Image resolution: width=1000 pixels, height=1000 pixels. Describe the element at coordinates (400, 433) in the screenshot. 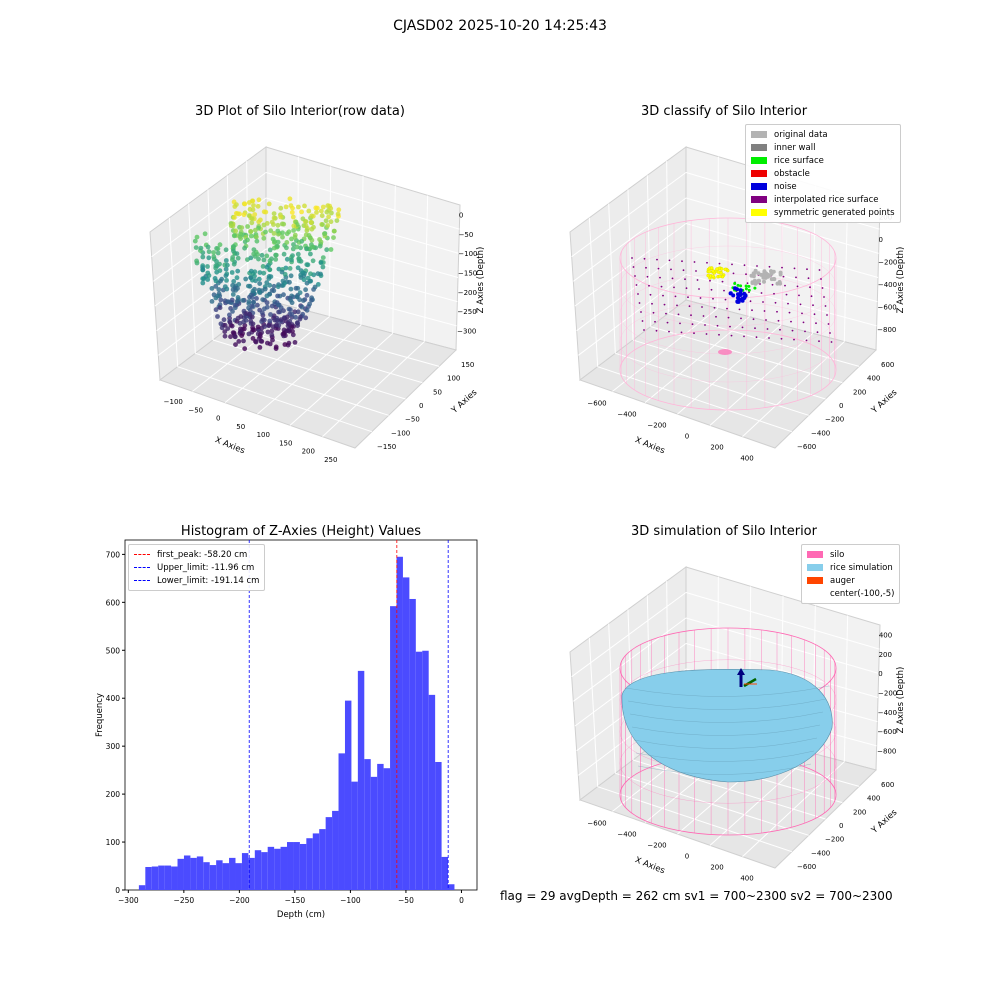

I see `y-tick-label: −100` at that location.